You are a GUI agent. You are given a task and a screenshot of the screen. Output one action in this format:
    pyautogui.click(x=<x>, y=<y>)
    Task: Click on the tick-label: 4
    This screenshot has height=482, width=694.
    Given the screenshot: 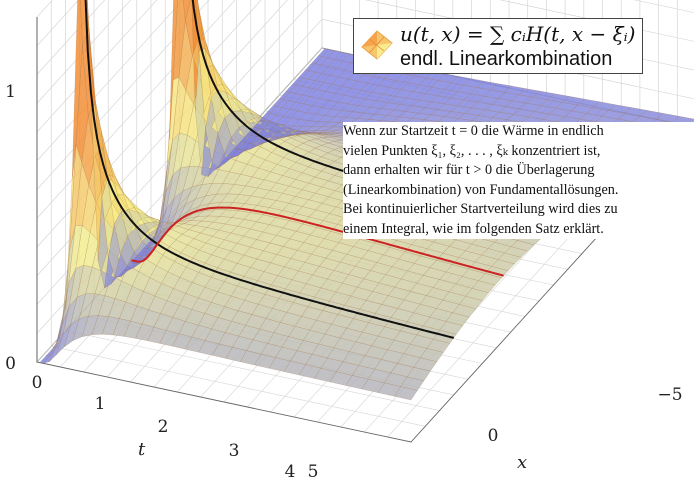 What is the action you would take?
    pyautogui.click(x=290, y=469)
    